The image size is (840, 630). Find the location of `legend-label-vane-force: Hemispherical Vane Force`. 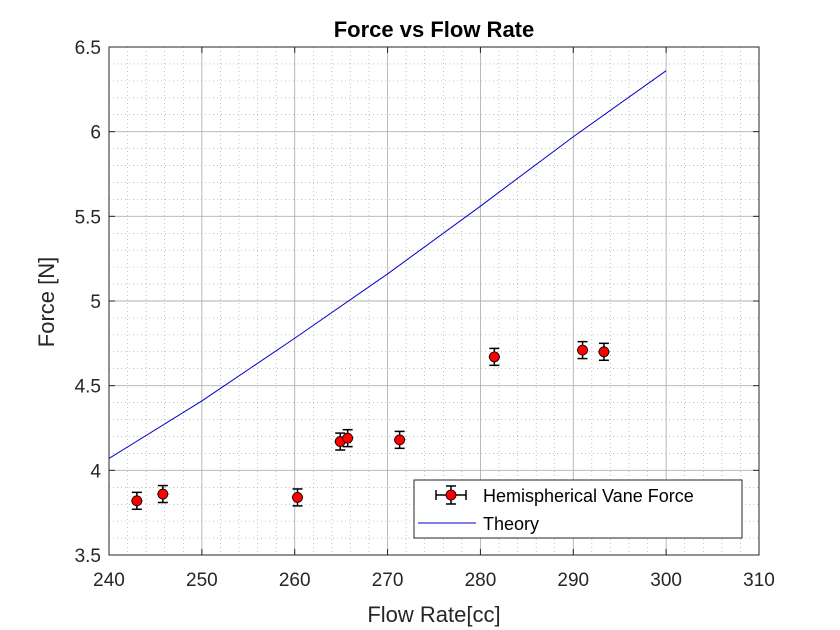

legend-label-vane-force: Hemispherical Vane Force is located at coordinates (588, 496).